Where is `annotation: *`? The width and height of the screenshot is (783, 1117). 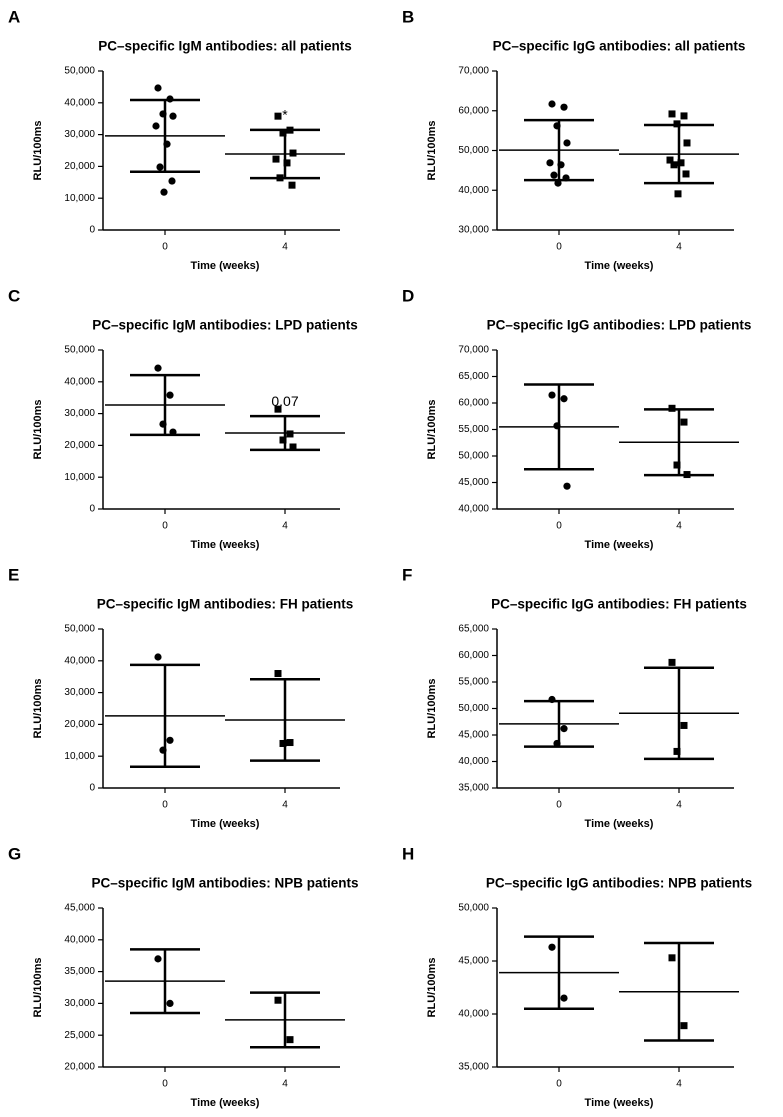 annotation: * is located at coordinates (285, 115).